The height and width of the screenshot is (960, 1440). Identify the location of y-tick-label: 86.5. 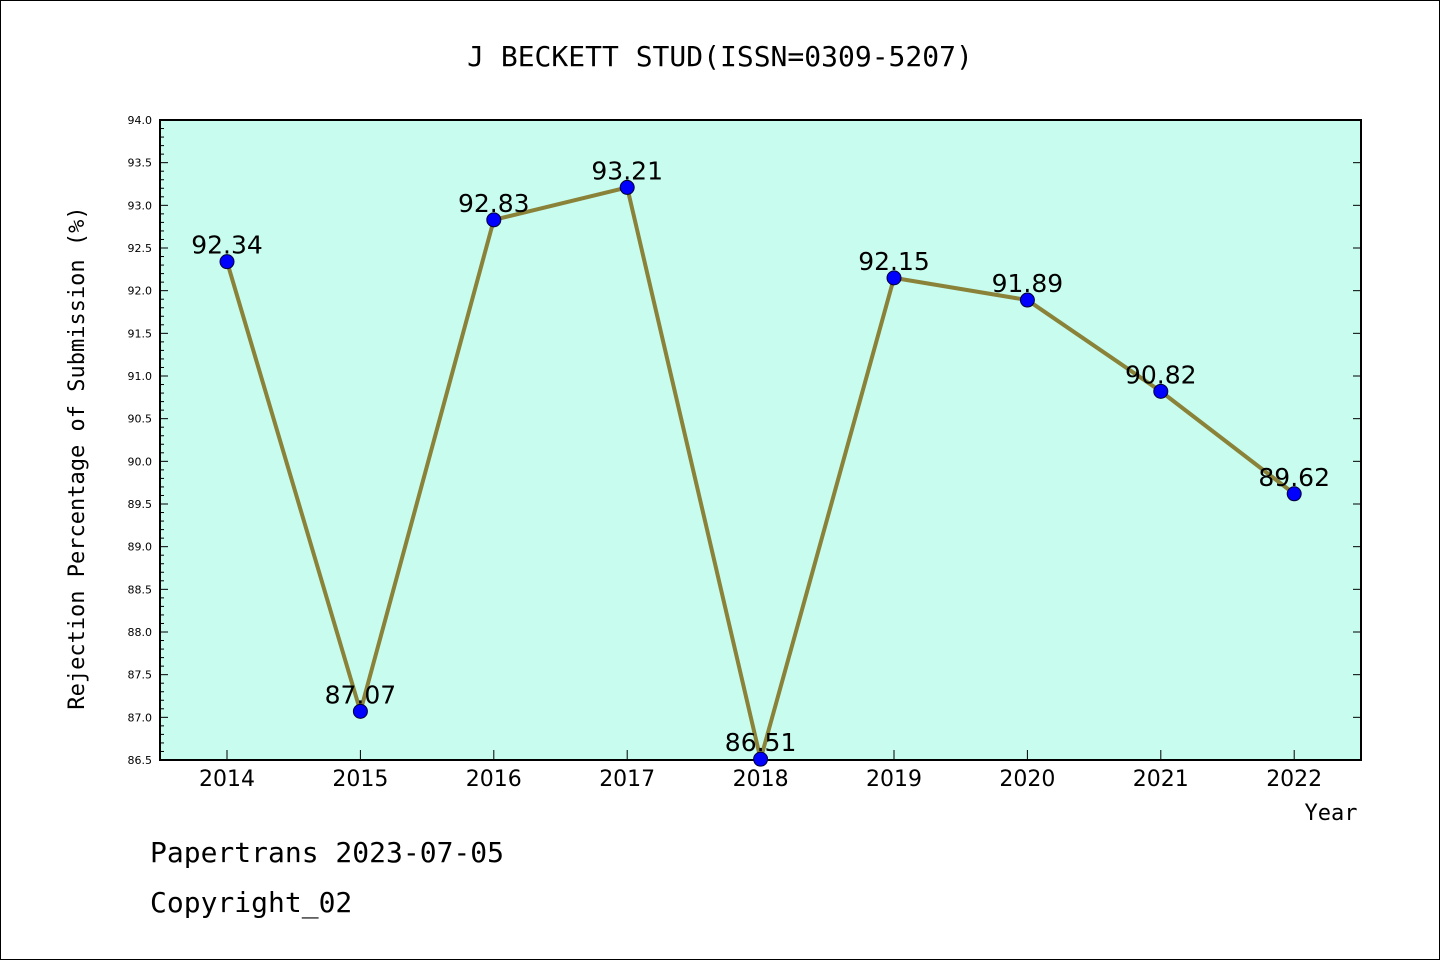
(140, 760).